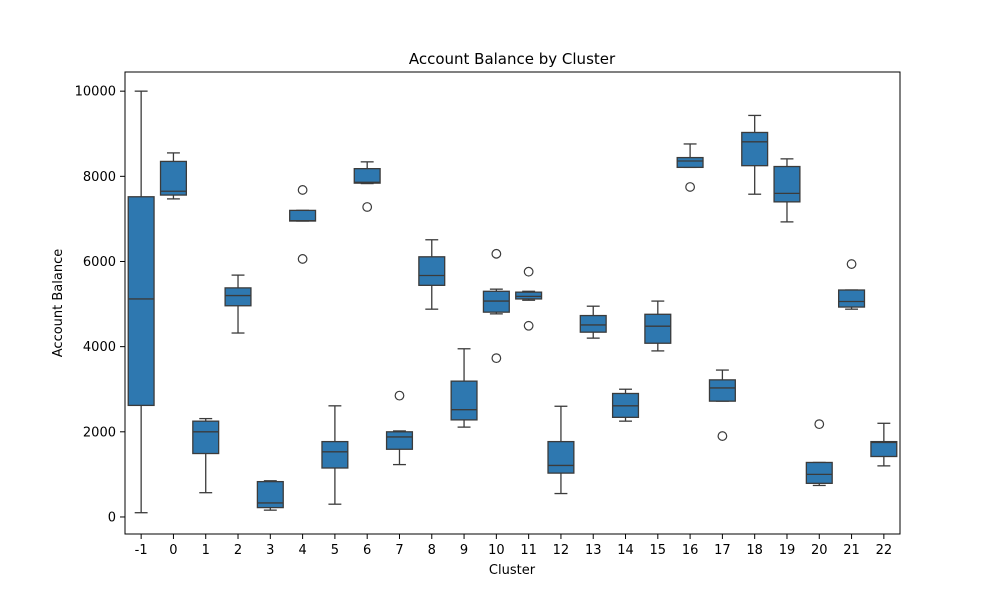 The image size is (1000, 600). What do you see at coordinates (206, 550) in the screenshot?
I see `x-tick-label: 1` at bounding box center [206, 550].